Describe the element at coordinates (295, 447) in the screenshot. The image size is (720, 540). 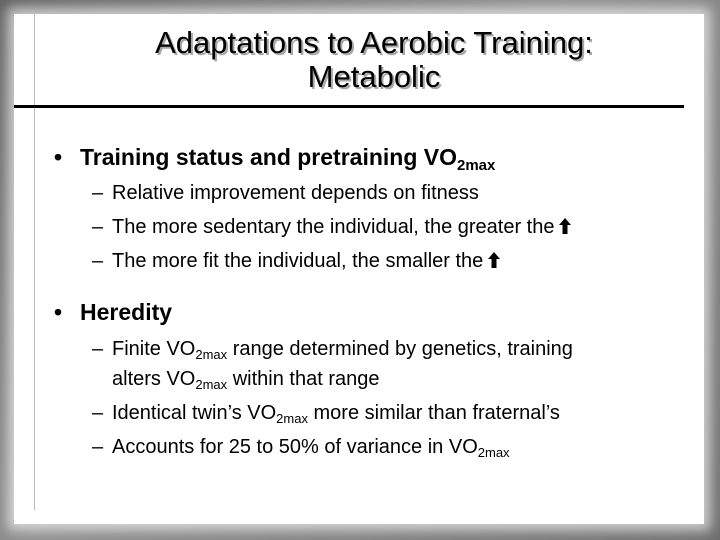
I see `text-part: Accounts for 25 to 50% of variance in VO` at that location.